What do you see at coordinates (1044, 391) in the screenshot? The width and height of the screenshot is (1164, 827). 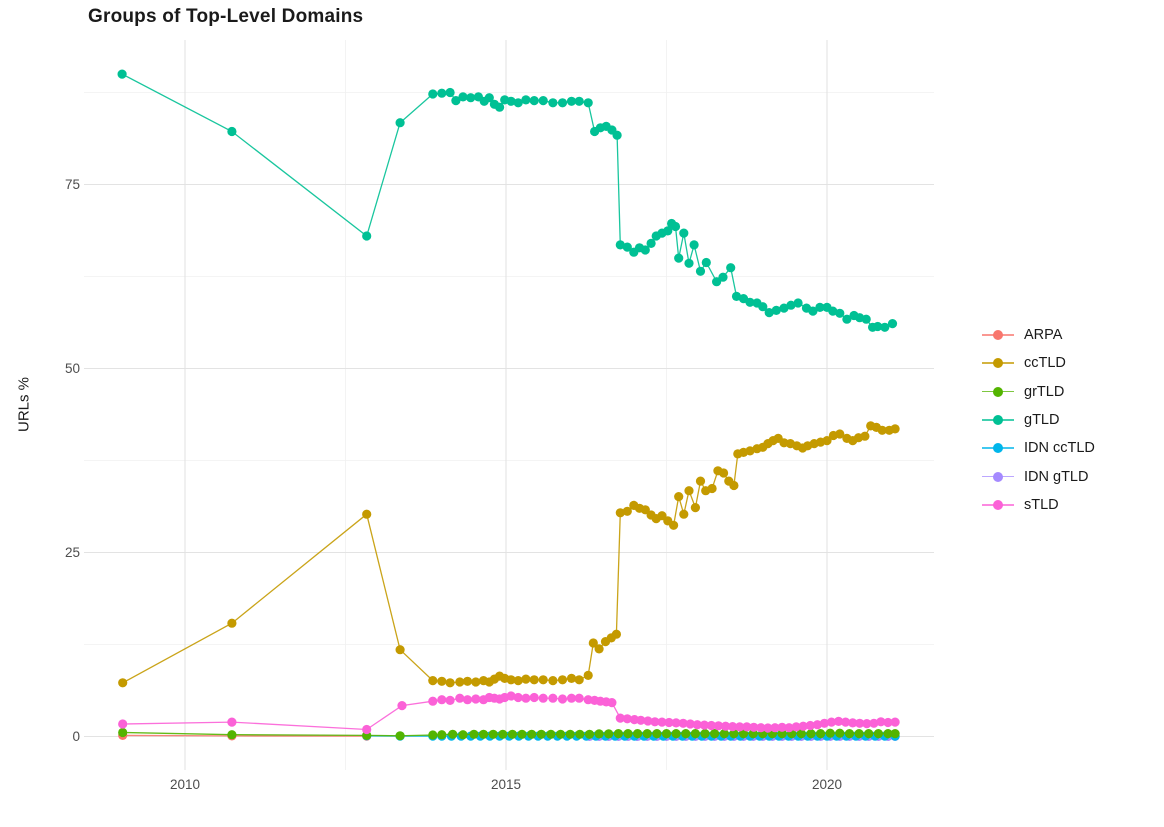 I see `legend-label: grTLD` at bounding box center [1044, 391].